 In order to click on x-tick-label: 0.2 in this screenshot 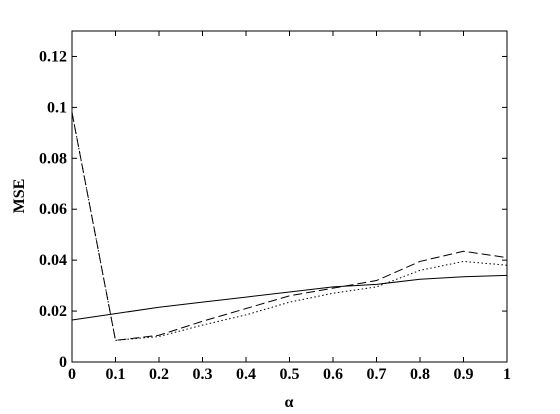, I will do `click(159, 374)`.